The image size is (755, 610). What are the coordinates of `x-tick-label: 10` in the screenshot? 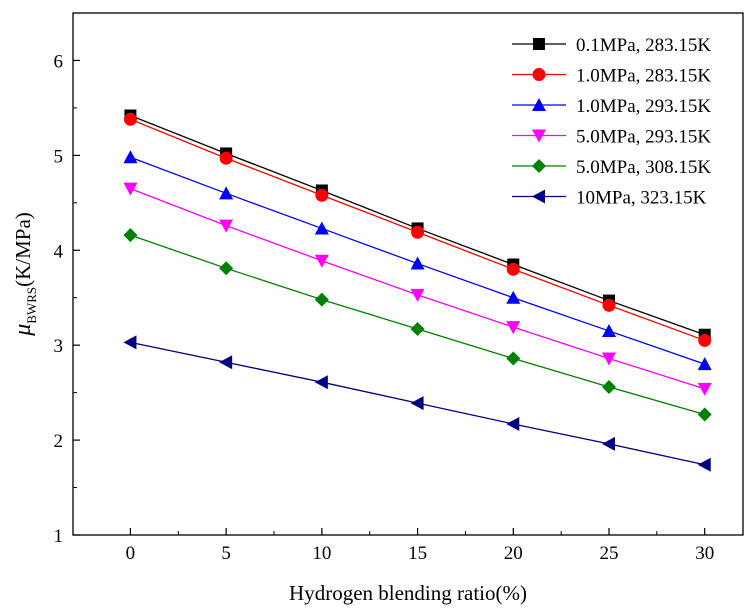 It's located at (321, 553).